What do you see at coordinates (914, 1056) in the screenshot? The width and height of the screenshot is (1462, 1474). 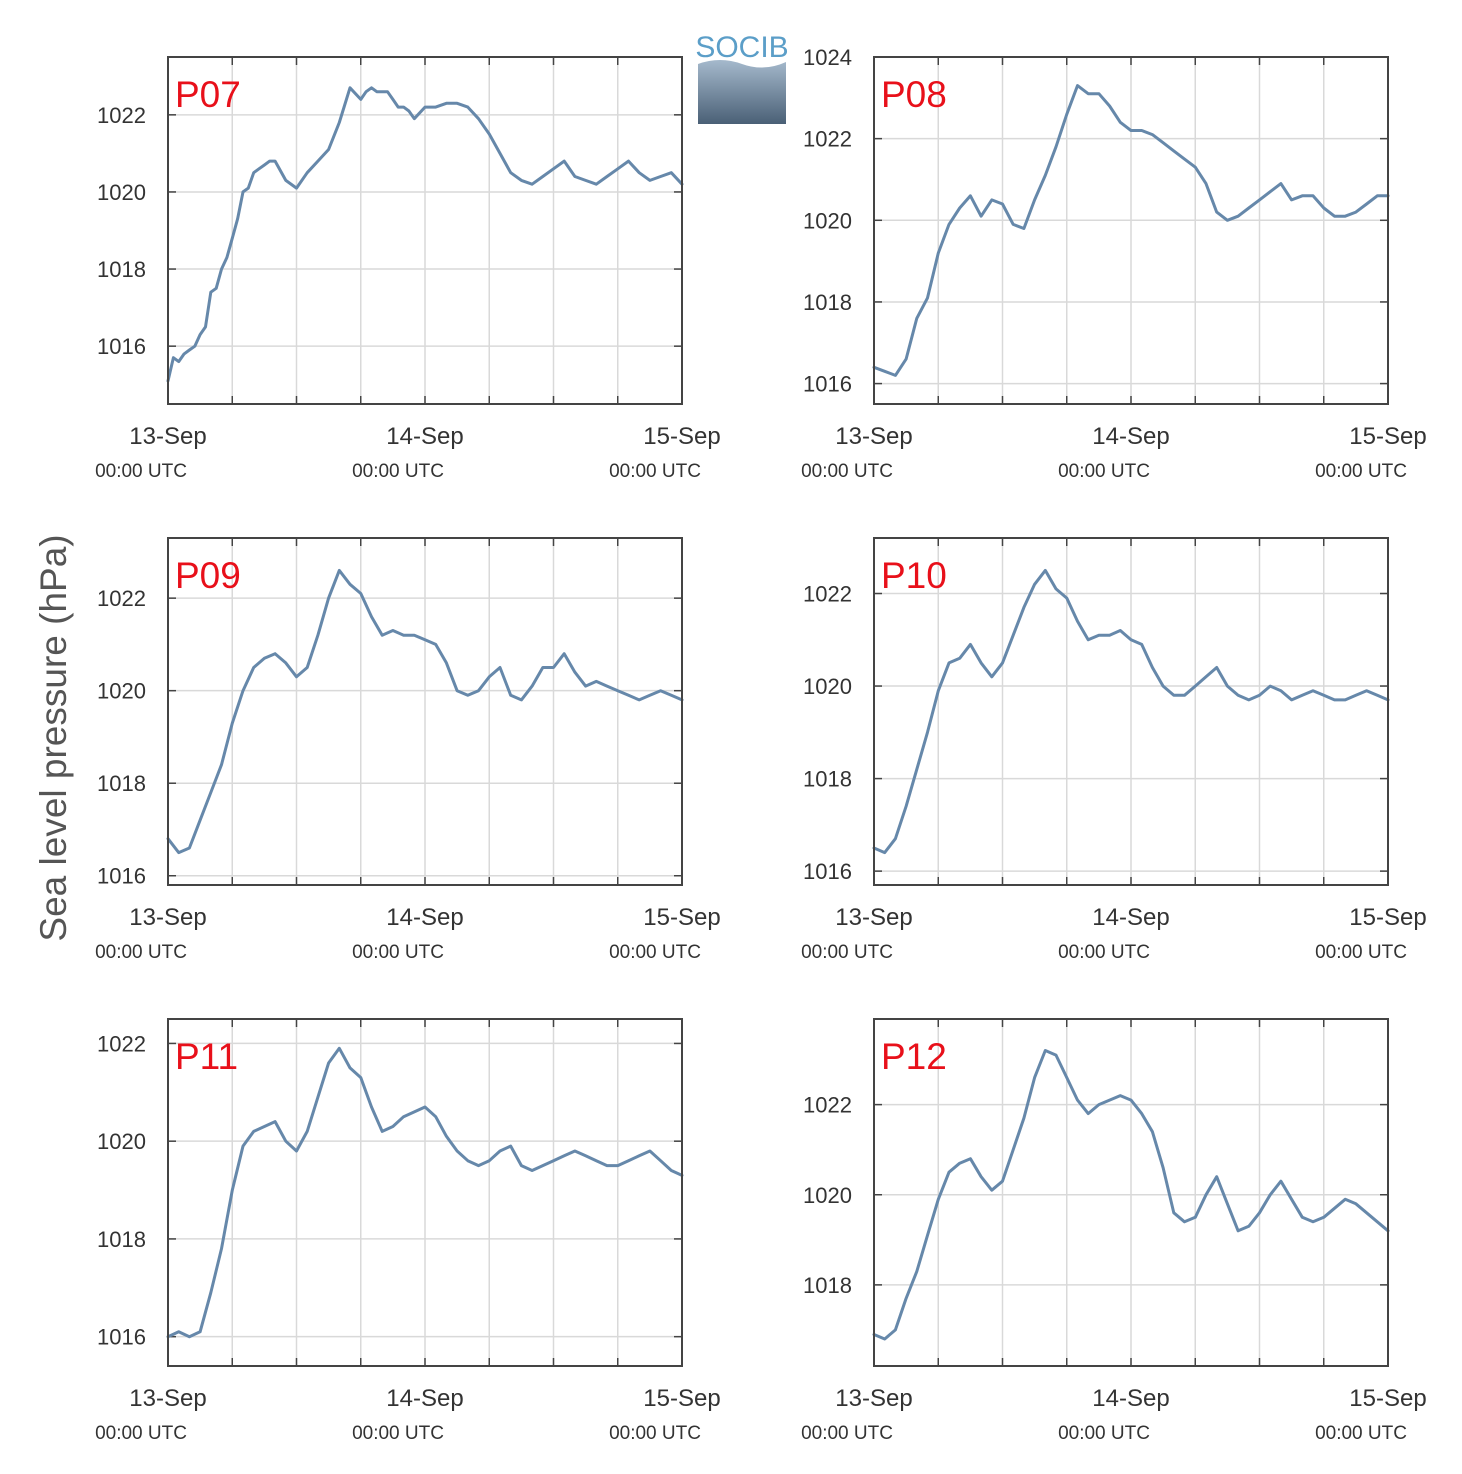 I see `panel-label: P12` at bounding box center [914, 1056].